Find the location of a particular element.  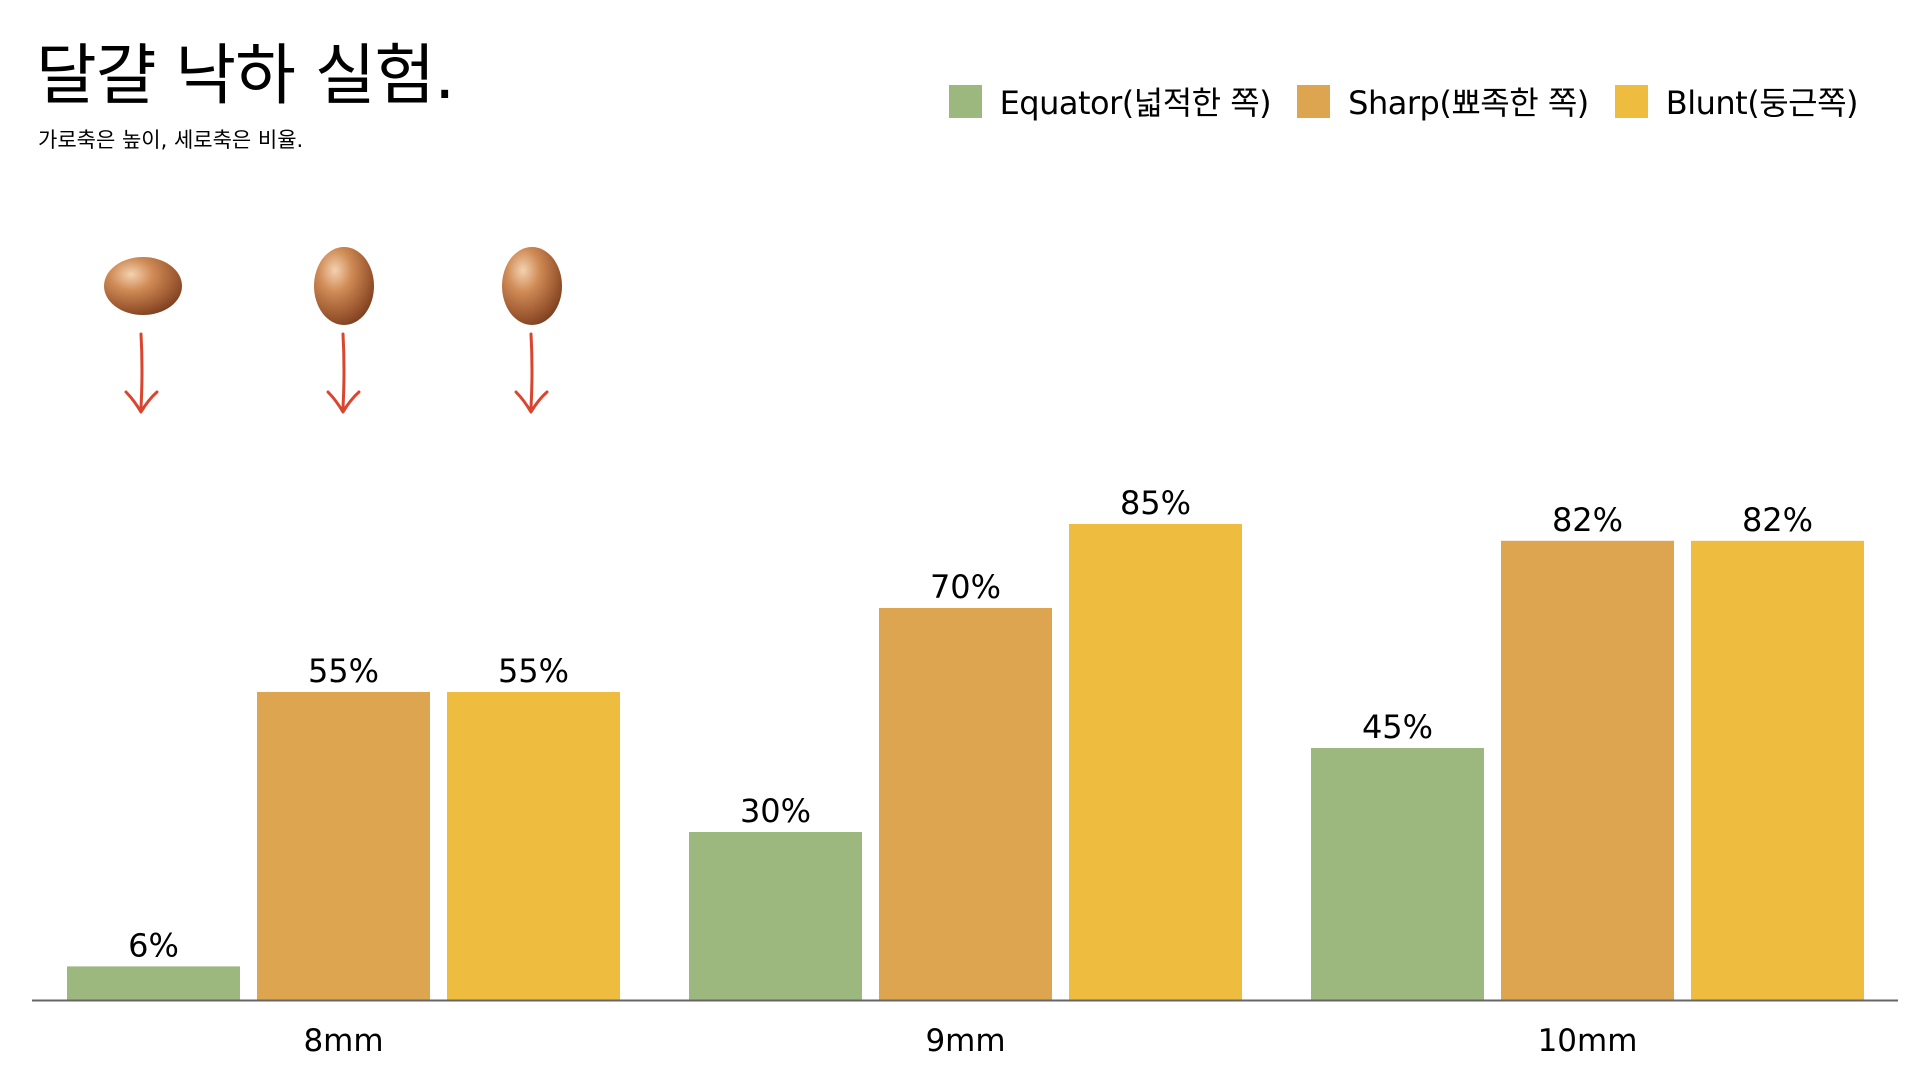

data-label-equator-9mm: 30% is located at coordinates (775, 811).